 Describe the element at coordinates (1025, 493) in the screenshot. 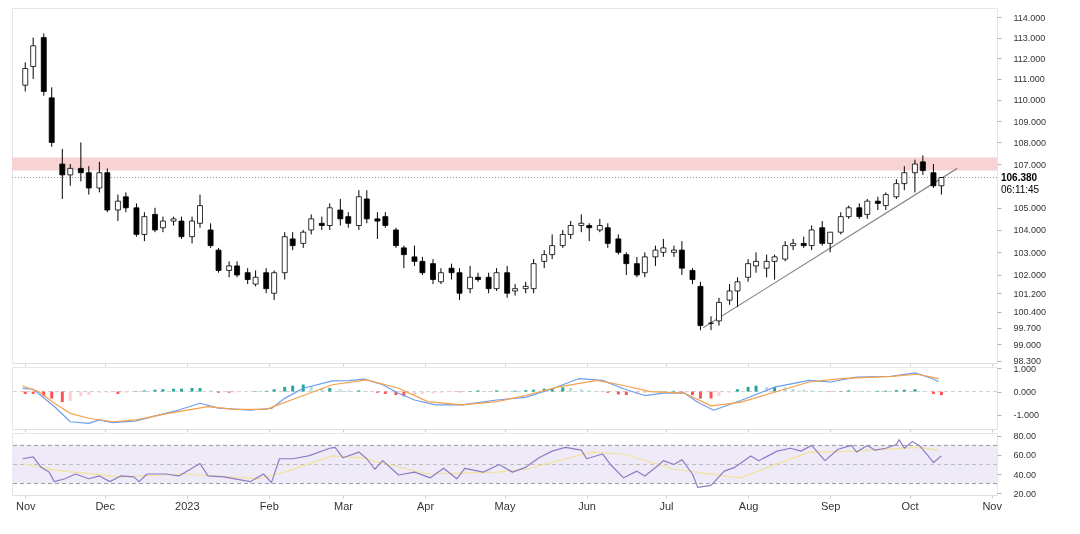

I see `y-tick-label: 20.00` at that location.